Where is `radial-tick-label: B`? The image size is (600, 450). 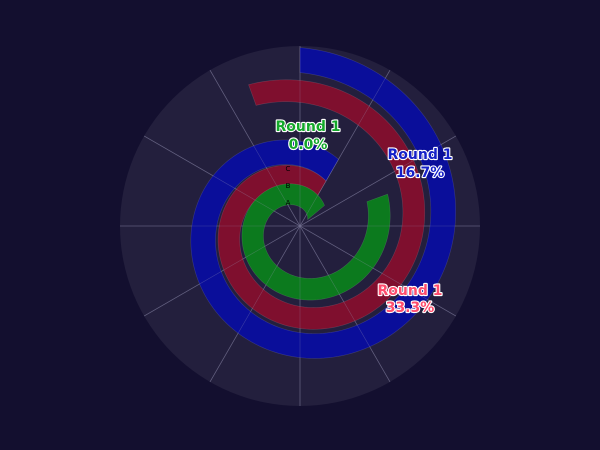
radial-tick-label: B is located at coordinates (288, 186).